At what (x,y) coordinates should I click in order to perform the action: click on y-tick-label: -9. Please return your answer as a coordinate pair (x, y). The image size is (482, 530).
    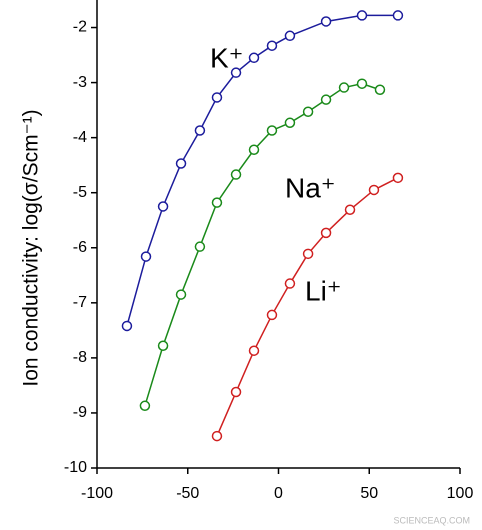
    Looking at the image, I should click on (80, 412).